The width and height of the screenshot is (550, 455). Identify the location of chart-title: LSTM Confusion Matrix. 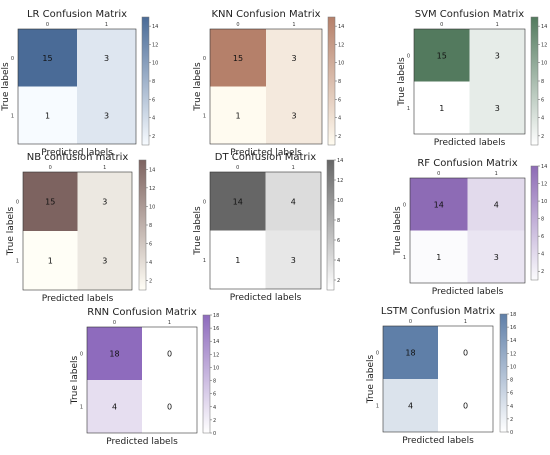
(438, 311).